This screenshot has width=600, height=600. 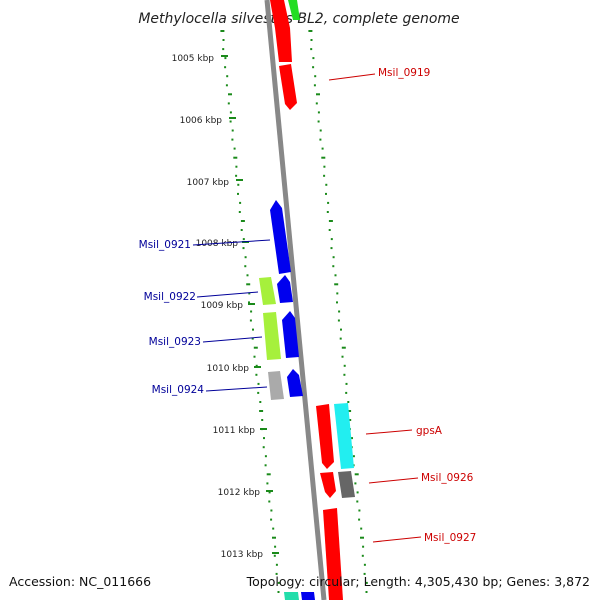 What do you see at coordinates (308, 596) in the screenshot?
I see `gene-bottom-partial-blue` at bounding box center [308, 596].